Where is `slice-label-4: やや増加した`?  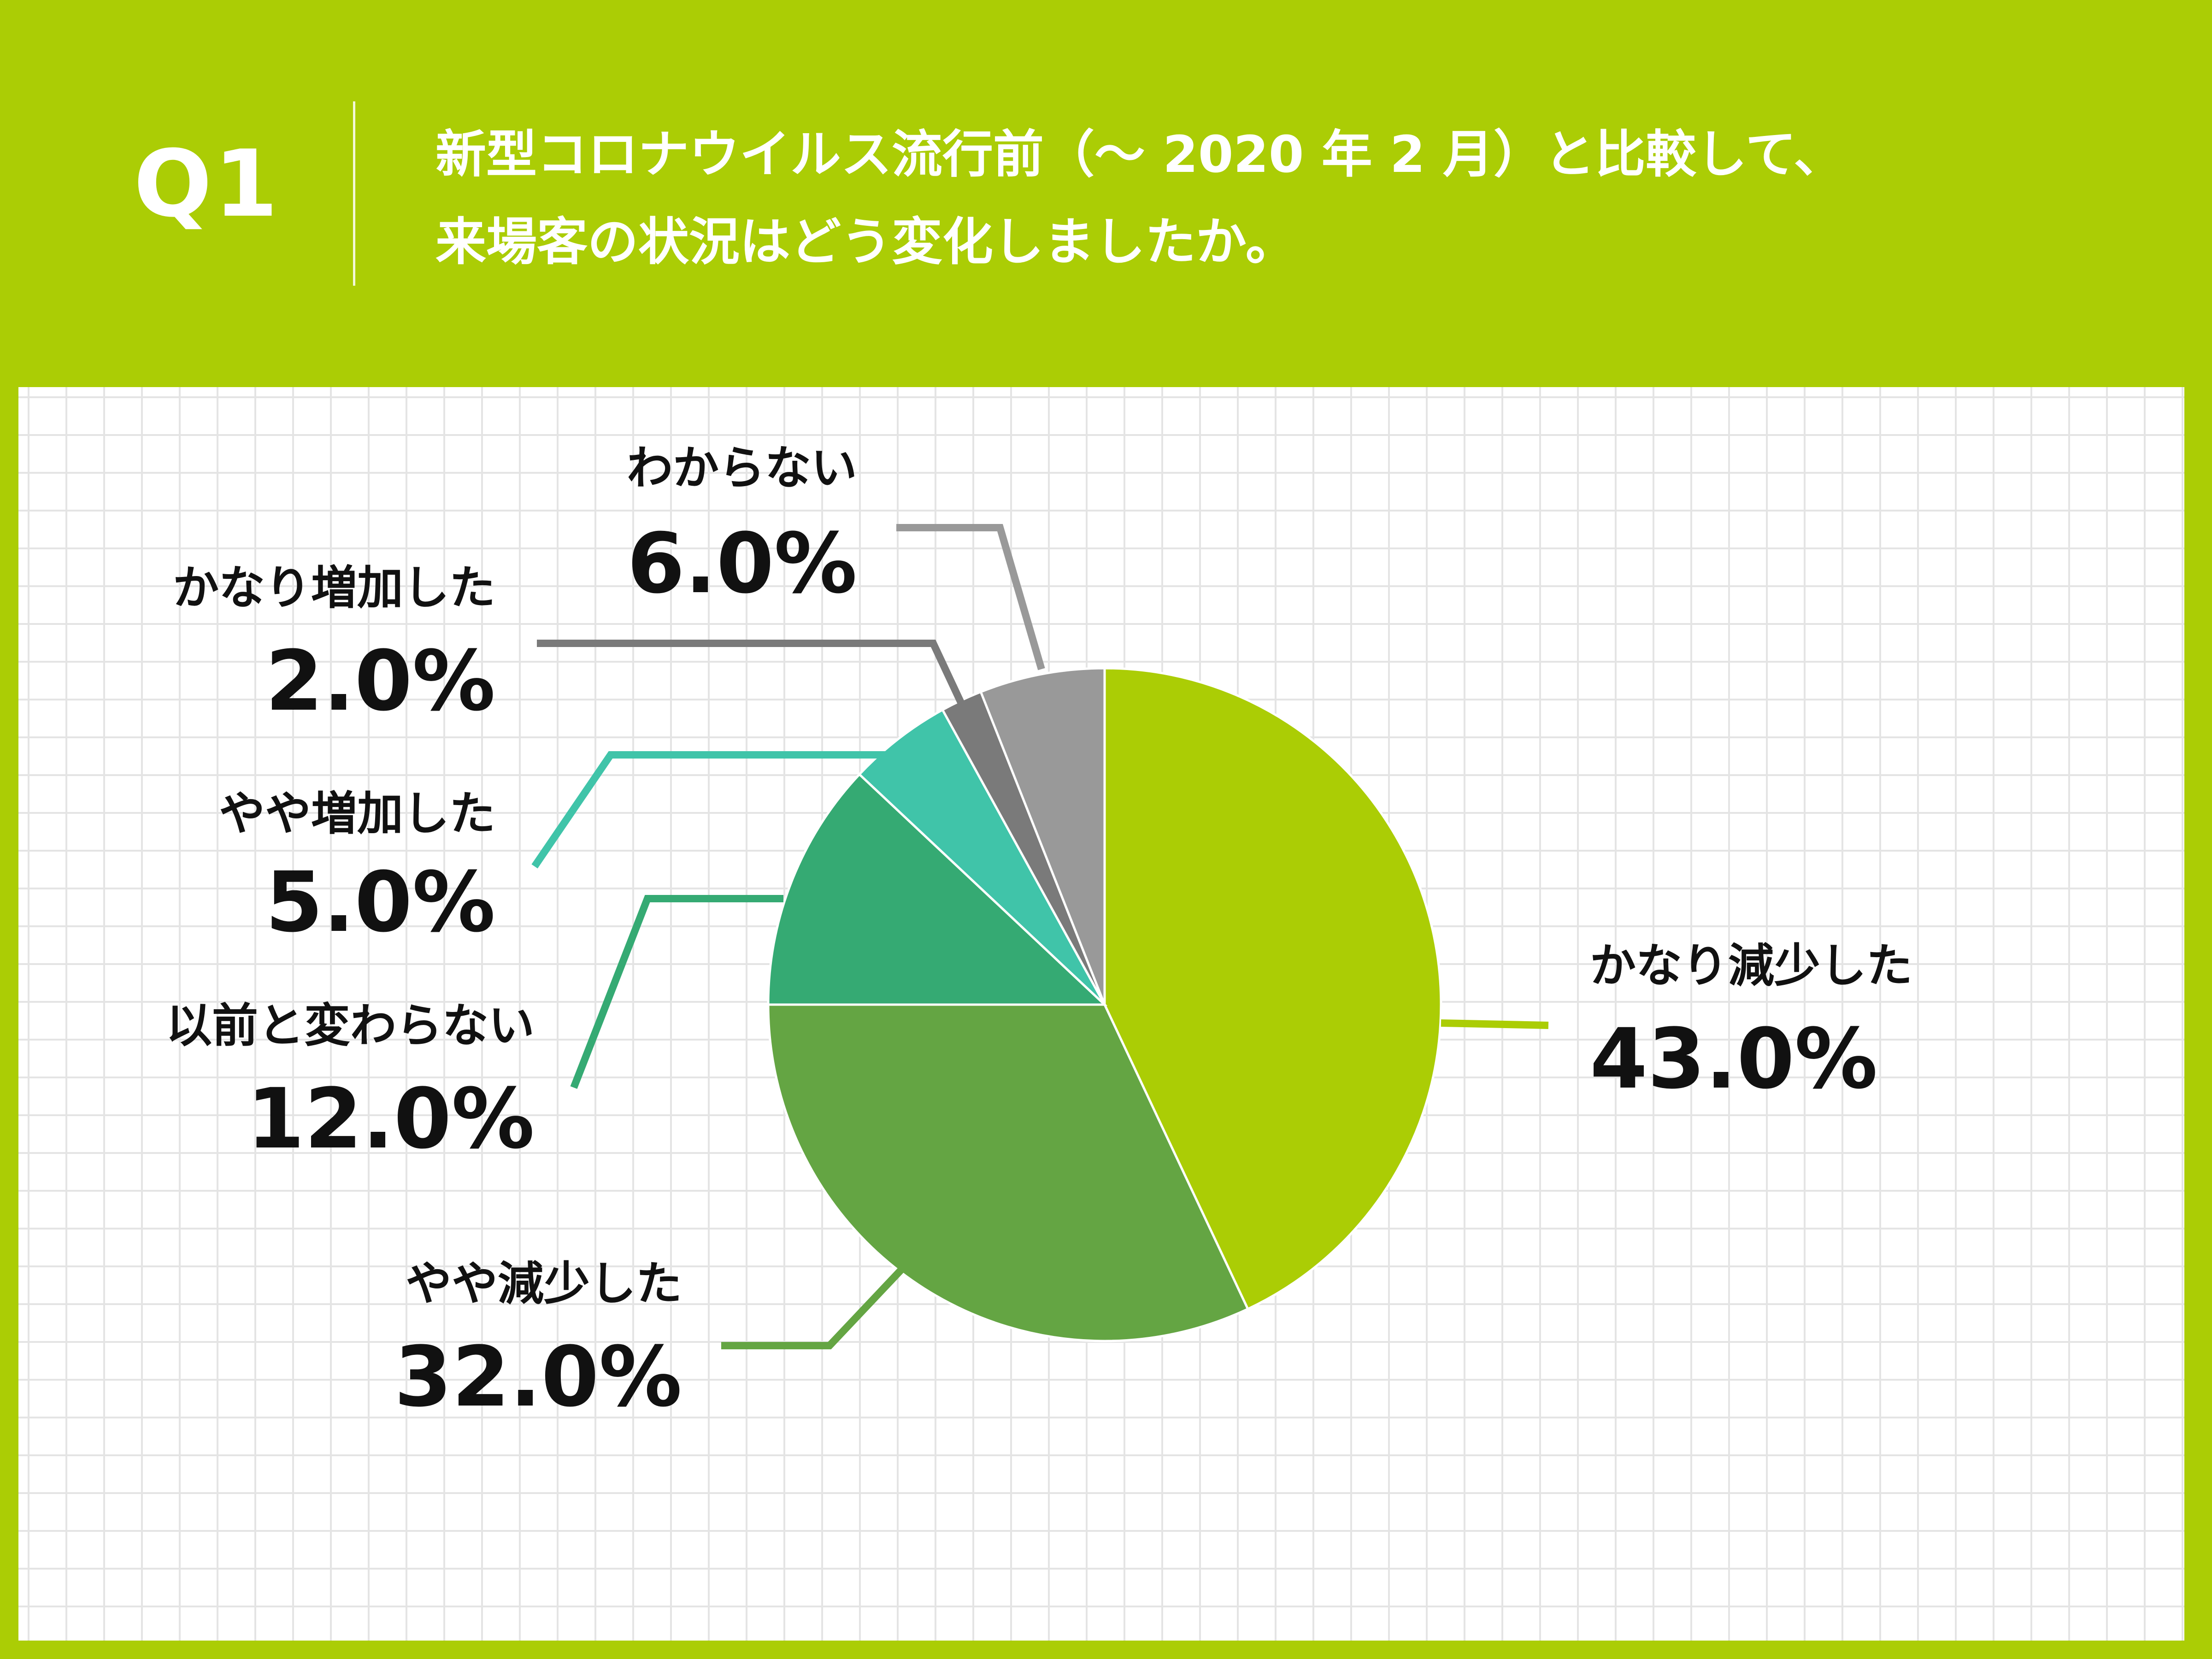
slice-label-4: やや増加した is located at coordinates (357, 814).